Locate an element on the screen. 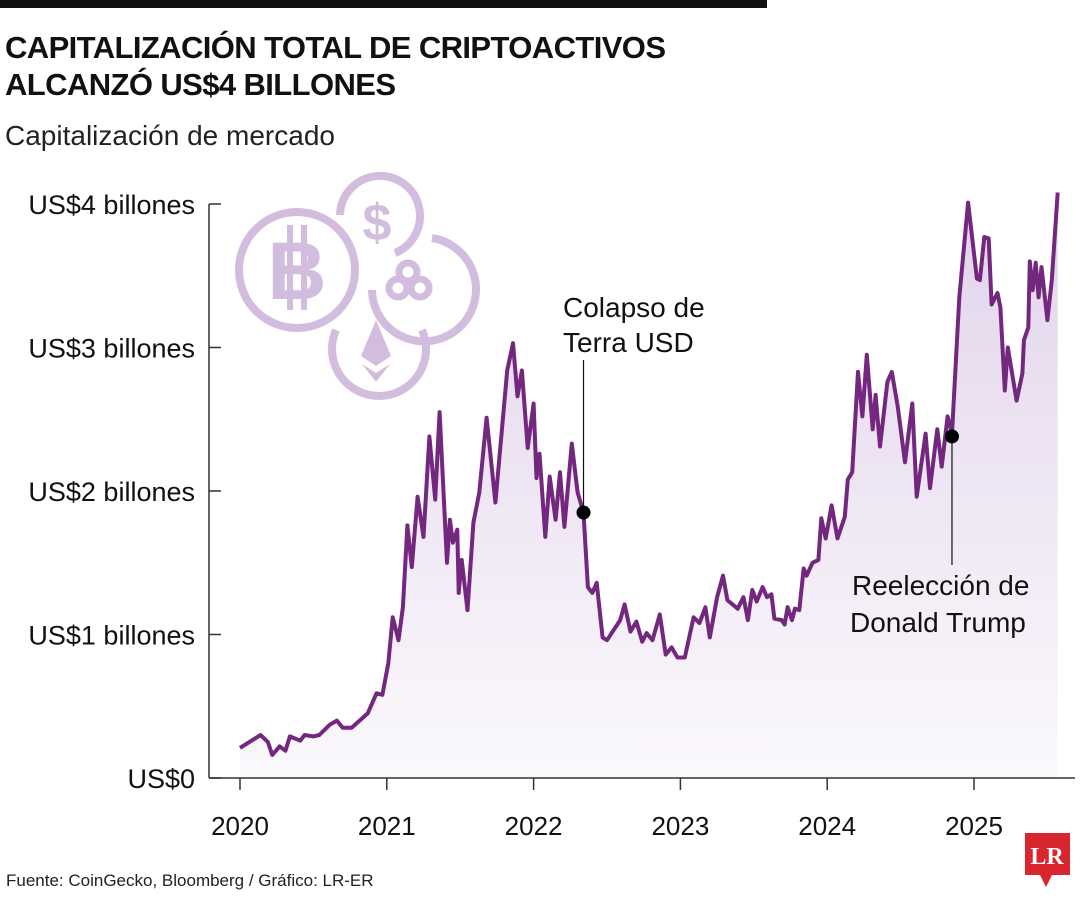 Image resolution: width=1080 pixels, height=900 pixels. annotation-text: Donald Trump is located at coordinates (938, 622).